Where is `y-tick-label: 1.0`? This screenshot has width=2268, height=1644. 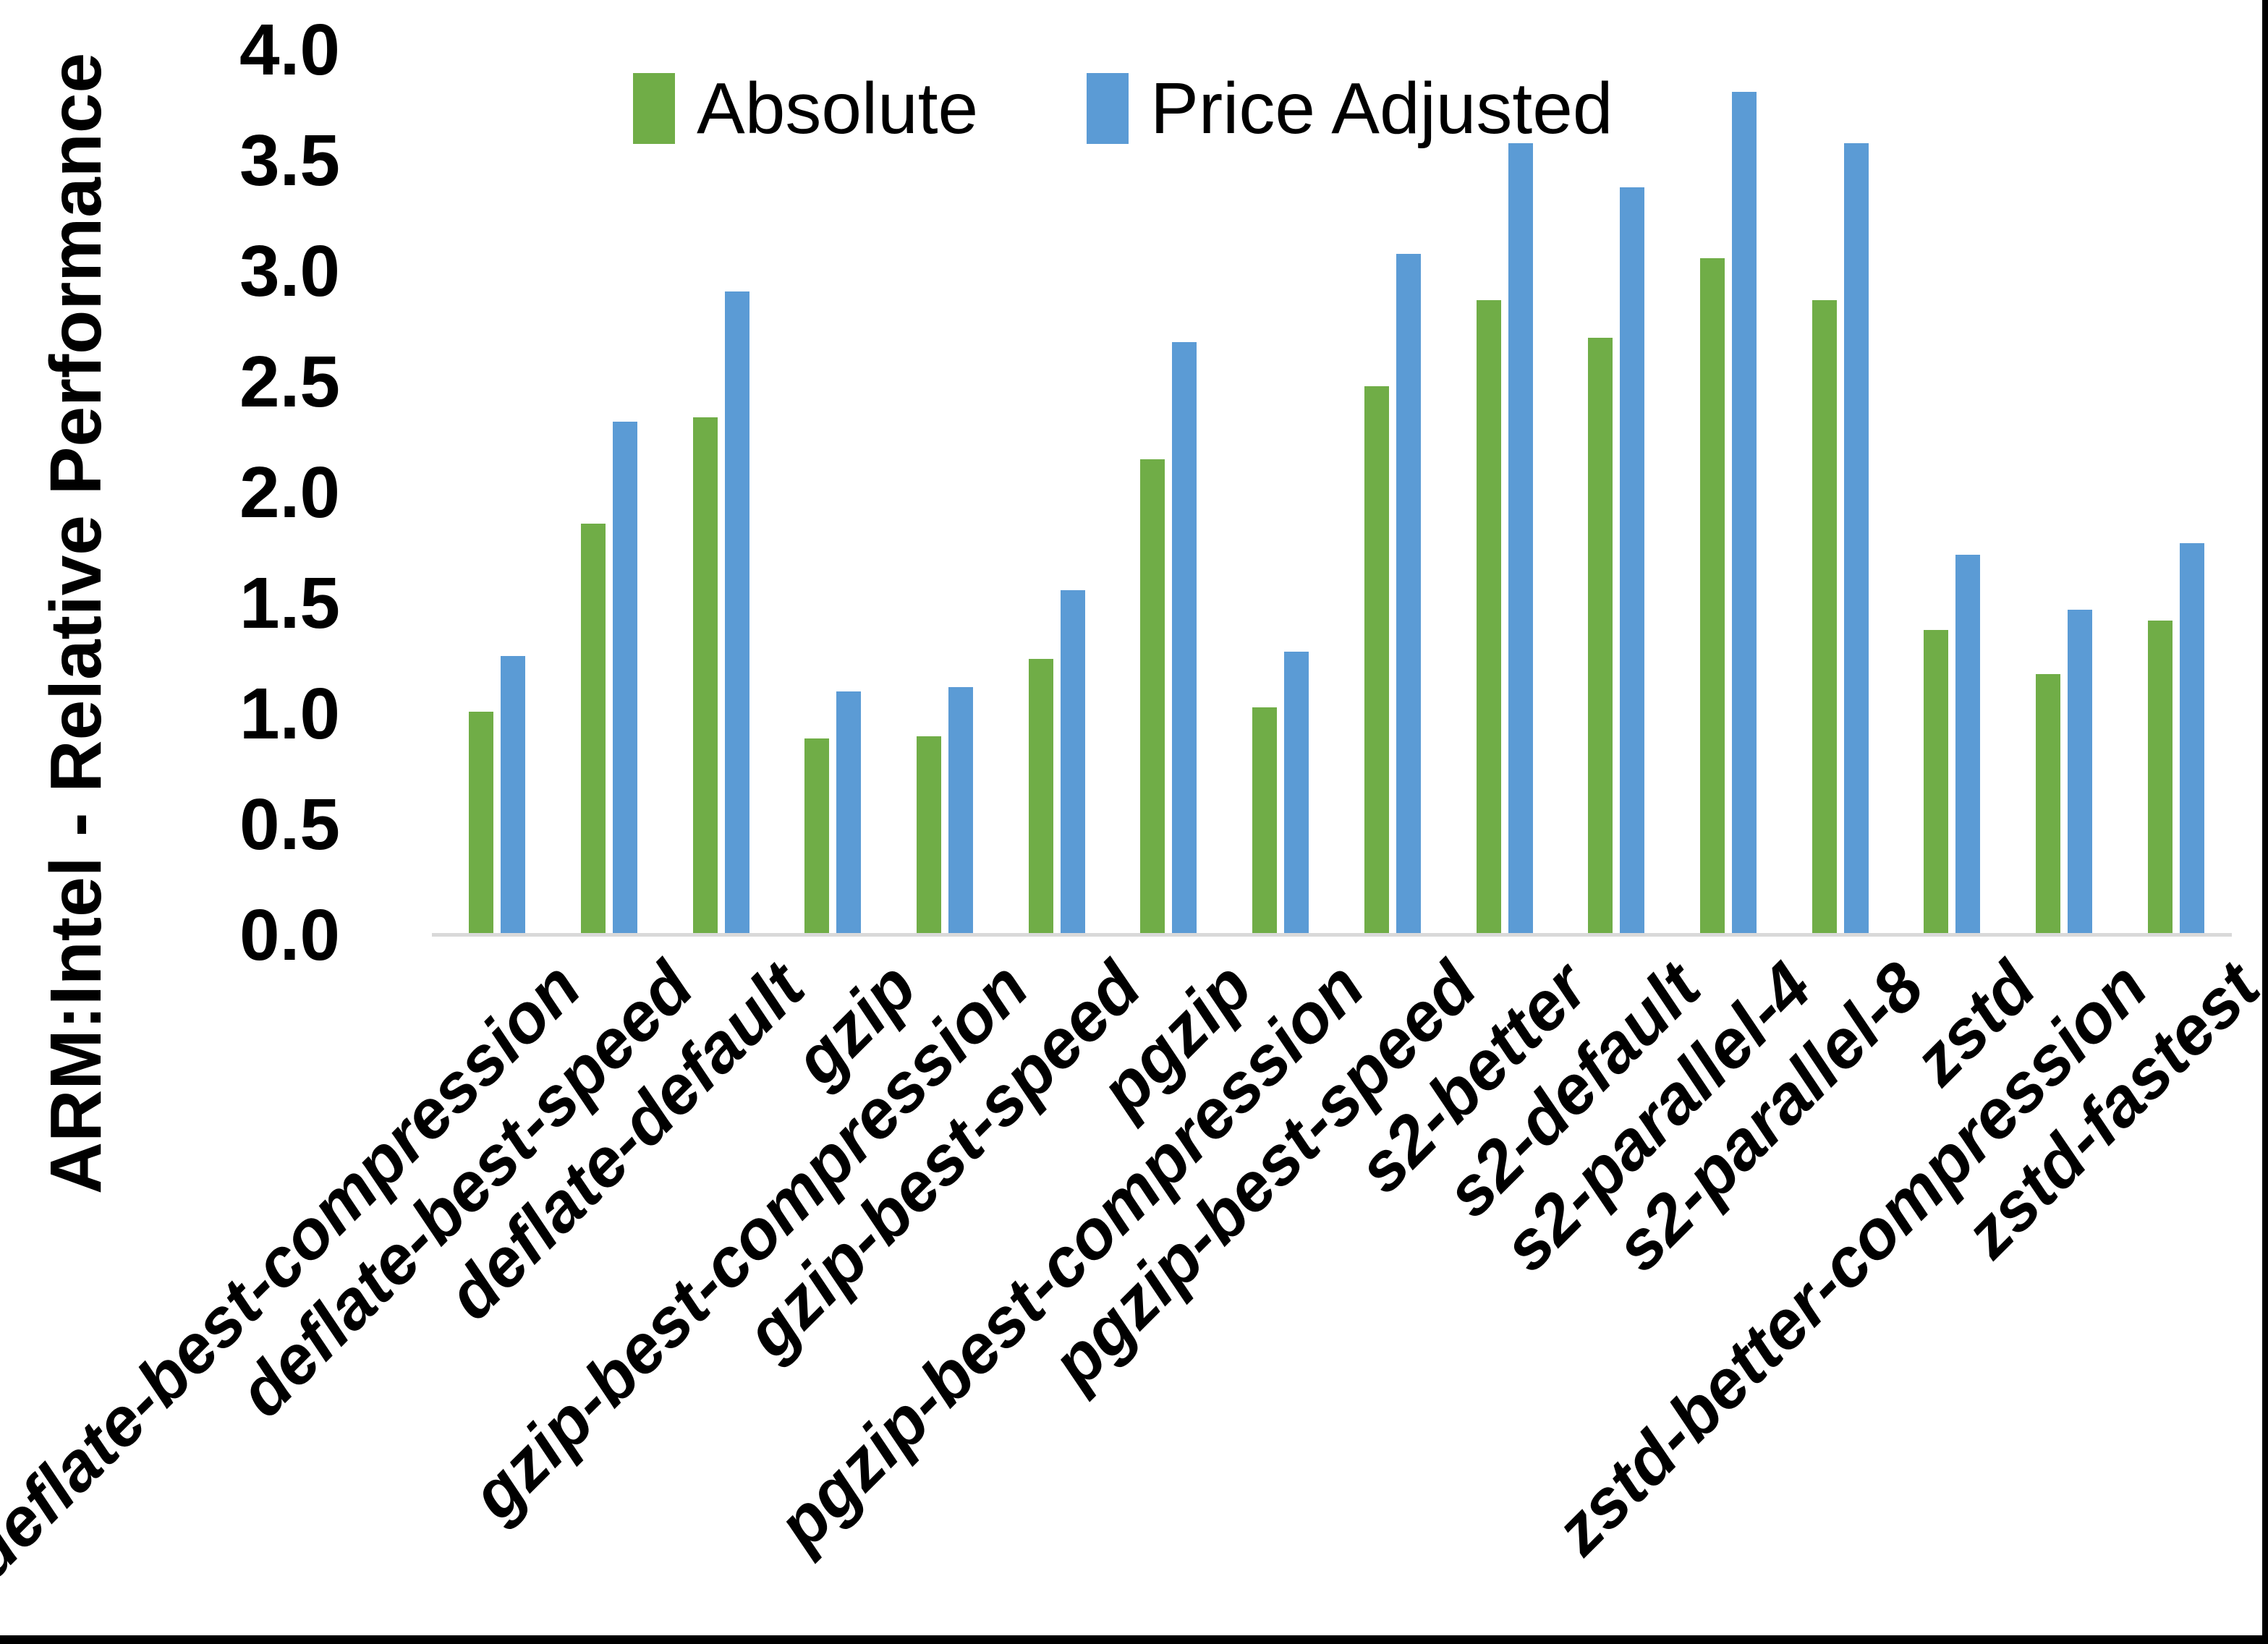 y-tick-label: 1.0 is located at coordinates (289, 713).